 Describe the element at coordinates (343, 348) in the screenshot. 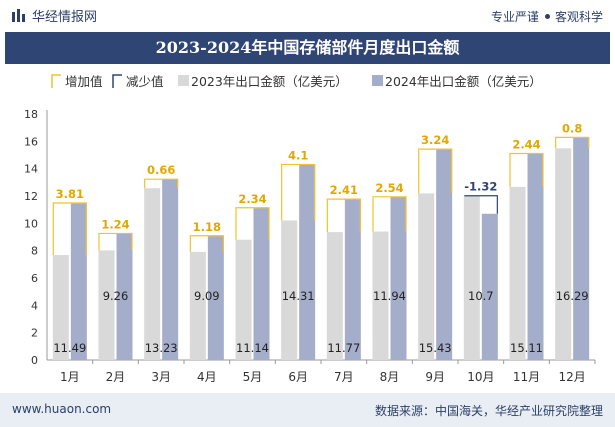

I see `value-label-2024: 11.77` at that location.